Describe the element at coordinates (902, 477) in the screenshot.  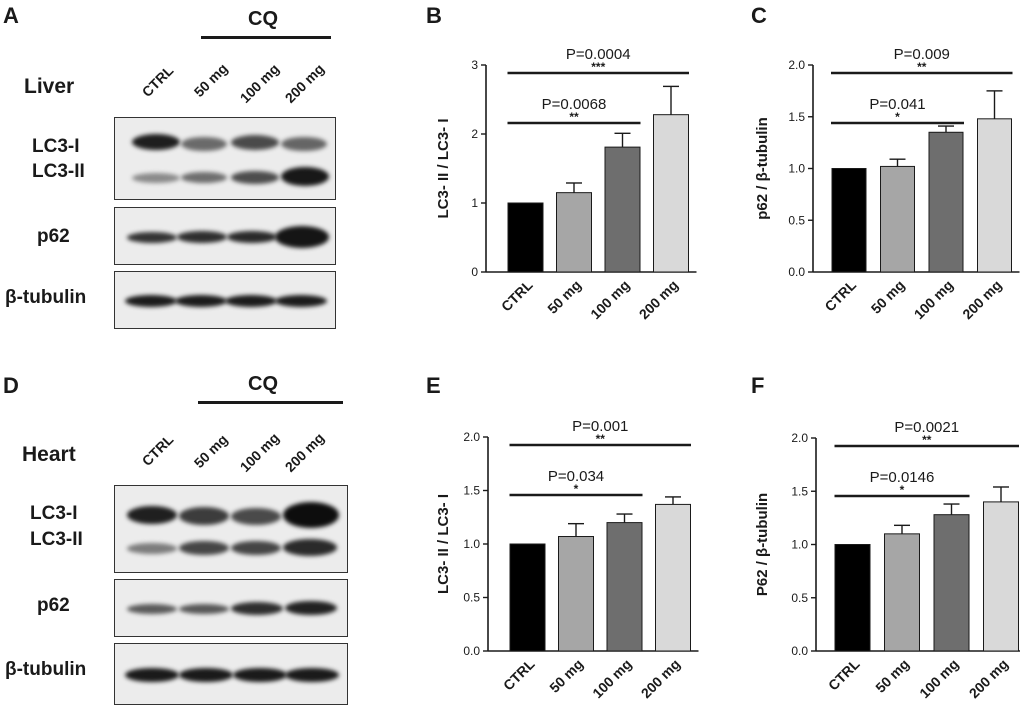
I see `p-value-label: P=0.0146` at that location.